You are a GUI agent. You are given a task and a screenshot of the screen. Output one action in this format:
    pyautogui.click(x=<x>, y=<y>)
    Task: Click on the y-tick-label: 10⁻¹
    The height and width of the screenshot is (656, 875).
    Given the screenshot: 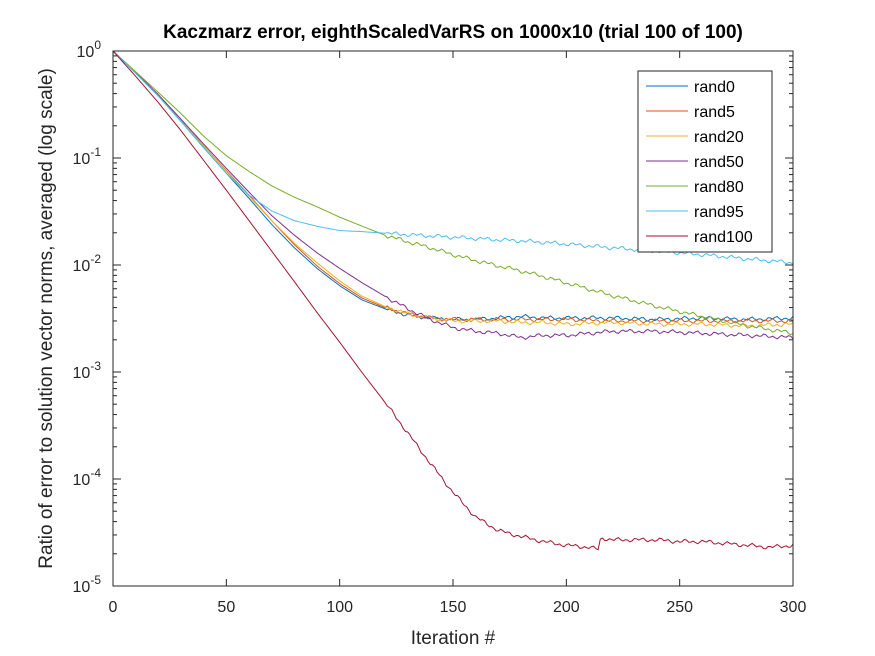 What is the action you would take?
    pyautogui.click(x=87, y=156)
    